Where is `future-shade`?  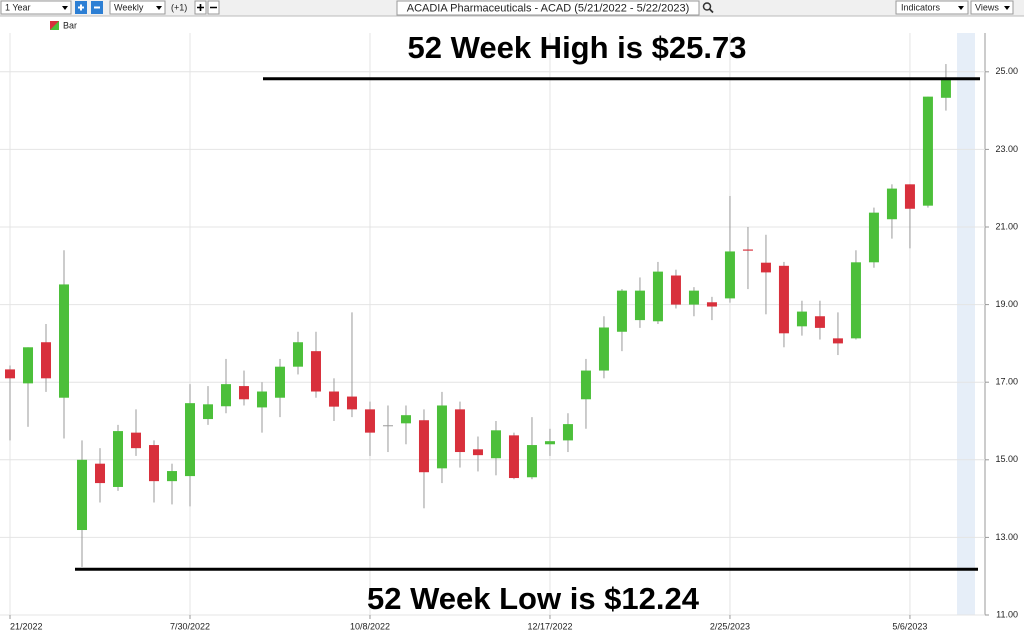 future-shade is located at coordinates (966, 324).